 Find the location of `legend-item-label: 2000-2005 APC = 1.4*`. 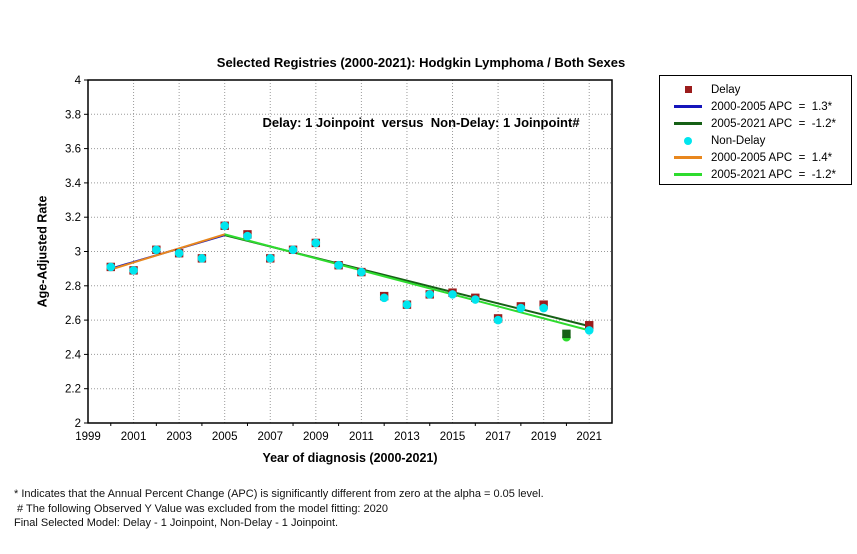

legend-item-label: 2000-2005 APC = 1.4* is located at coordinates (772, 157).